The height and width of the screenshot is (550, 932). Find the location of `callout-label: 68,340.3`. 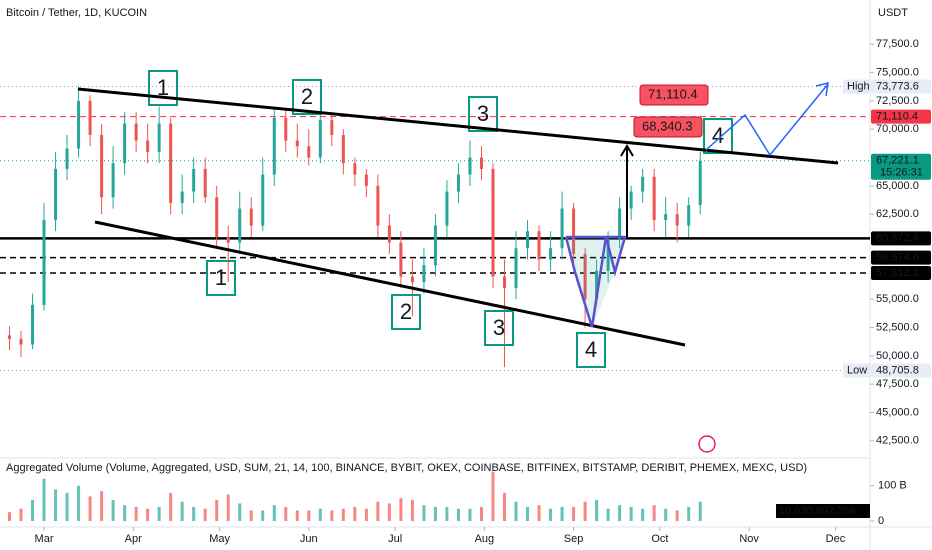

callout-label: 68,340.3 is located at coordinates (667, 125).